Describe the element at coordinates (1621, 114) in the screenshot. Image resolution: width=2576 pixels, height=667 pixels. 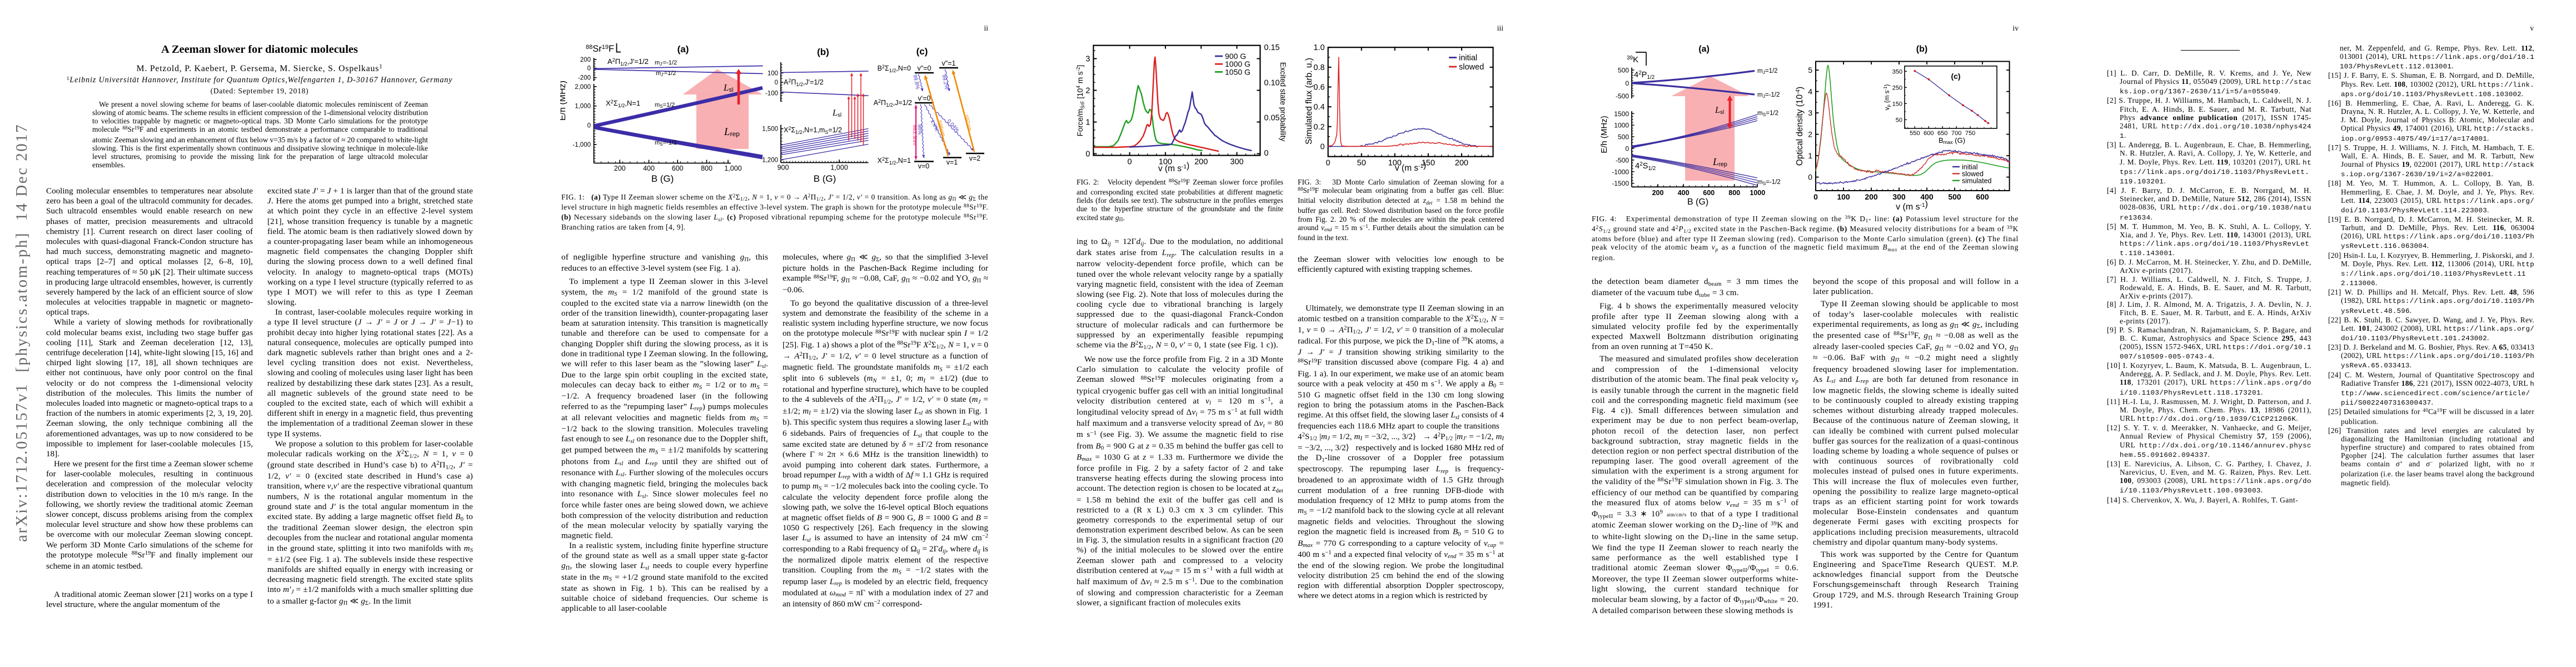
I see `svg-text: 1500` at that location.